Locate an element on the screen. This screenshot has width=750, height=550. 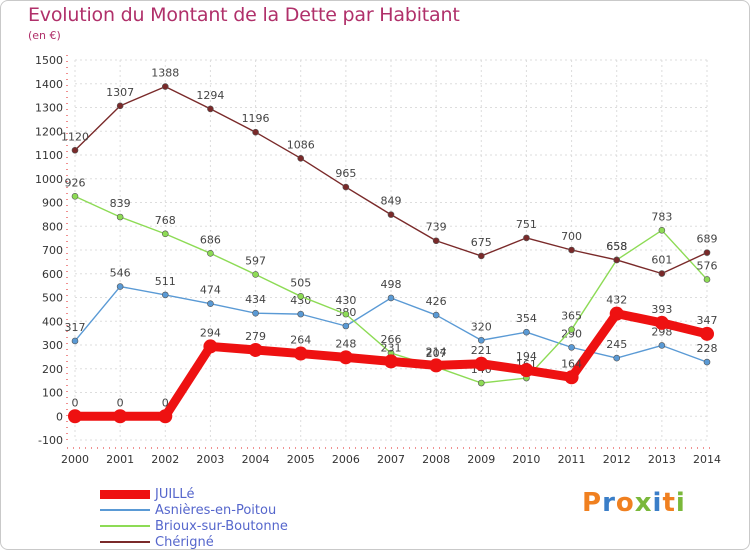
data-label: 965 is located at coordinates (345, 173).